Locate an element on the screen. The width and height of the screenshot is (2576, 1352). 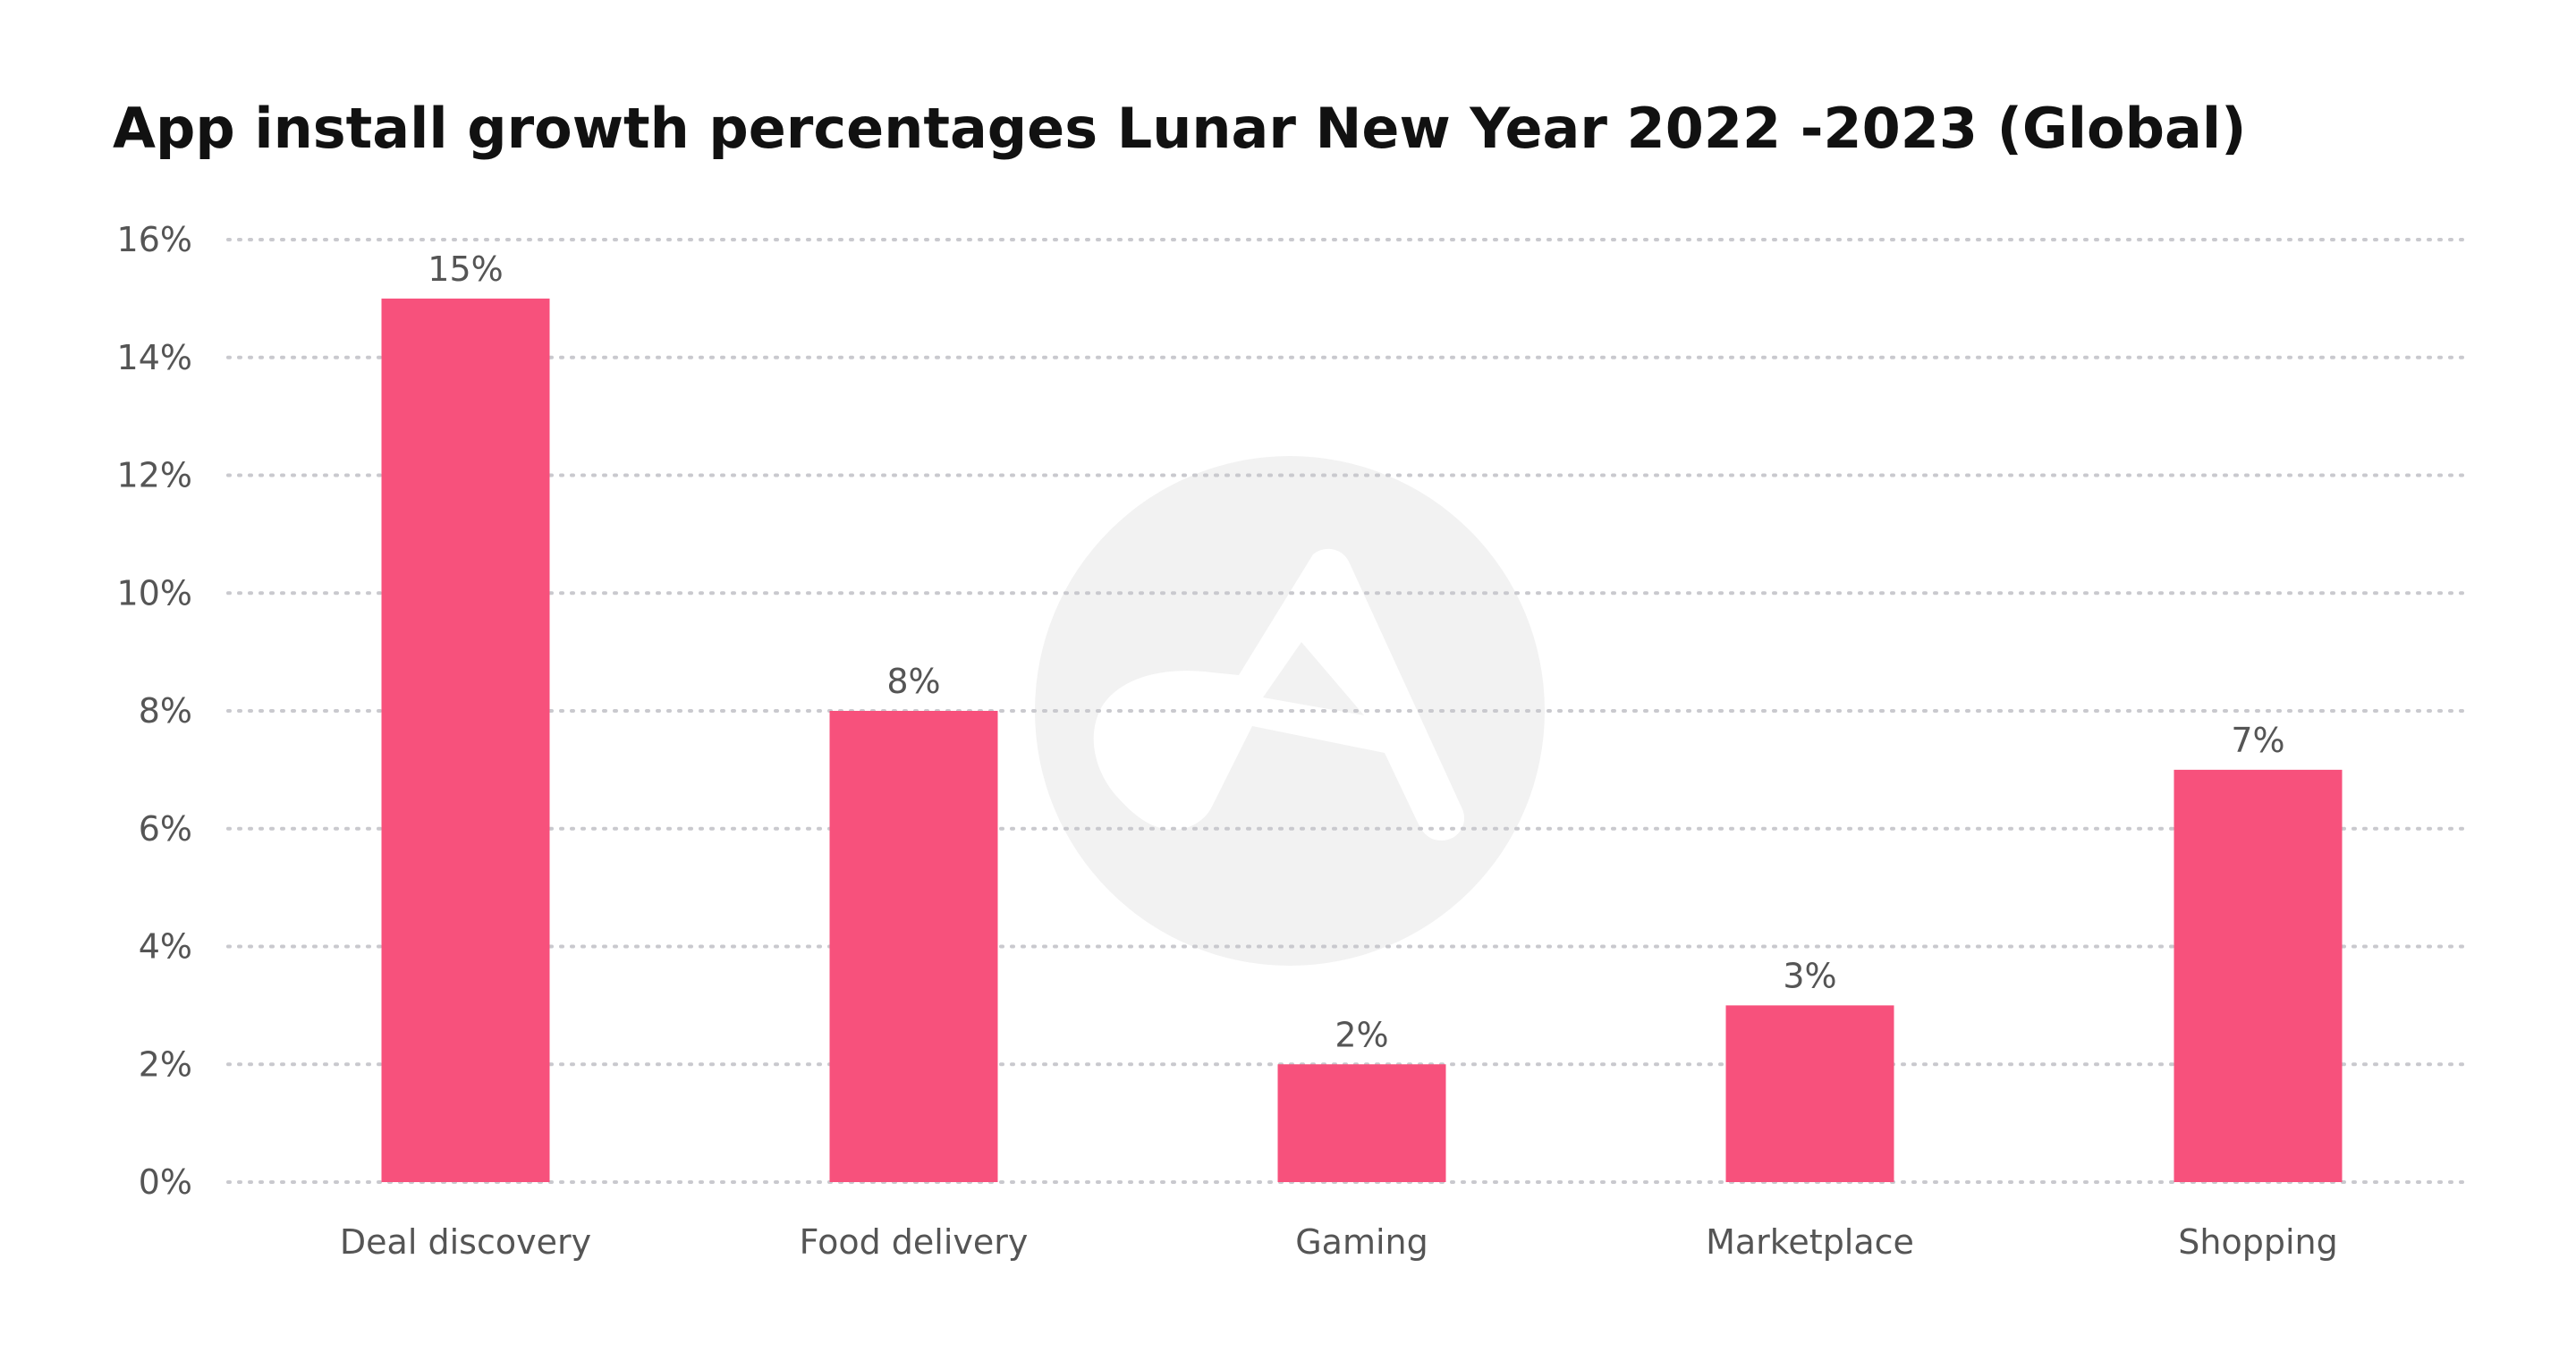
x-tick-label: Gaming is located at coordinates (1361, 1242).